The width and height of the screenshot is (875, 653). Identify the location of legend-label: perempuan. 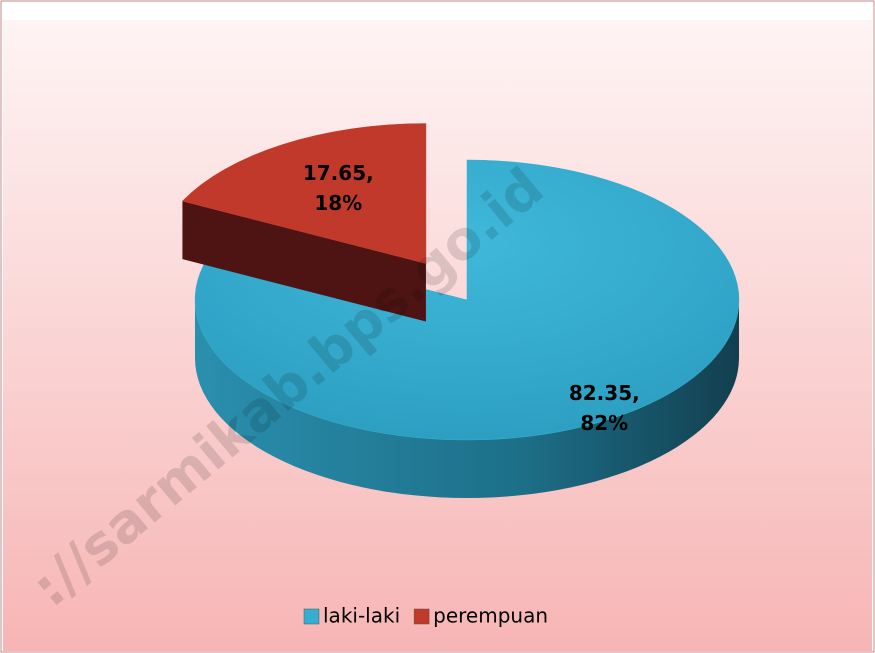
(490, 616).